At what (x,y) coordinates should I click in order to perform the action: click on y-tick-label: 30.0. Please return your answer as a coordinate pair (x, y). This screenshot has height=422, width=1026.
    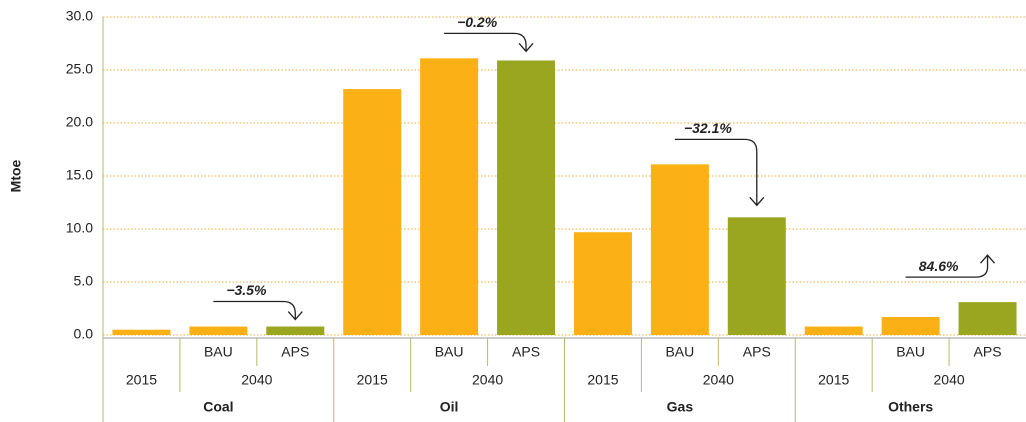
    Looking at the image, I should click on (79, 16).